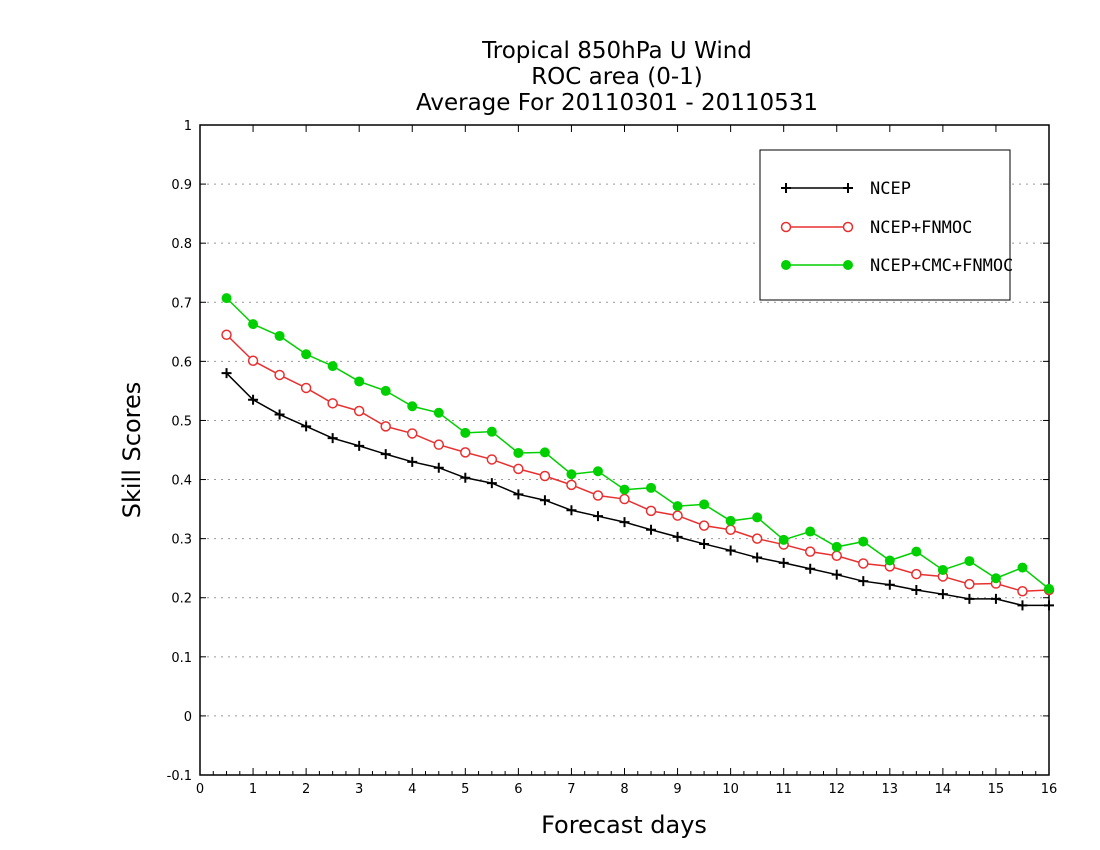 This screenshot has height=850, width=1100. What do you see at coordinates (359, 789) in the screenshot?
I see `x-tick-label: 3` at bounding box center [359, 789].